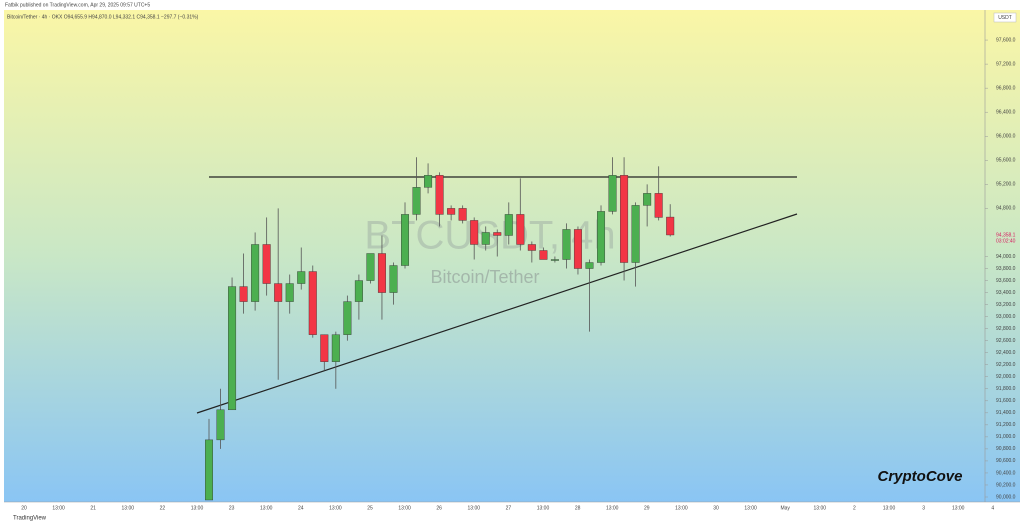 The image size is (1024, 525). I want to click on x-tick-label: 20, so click(24, 508).